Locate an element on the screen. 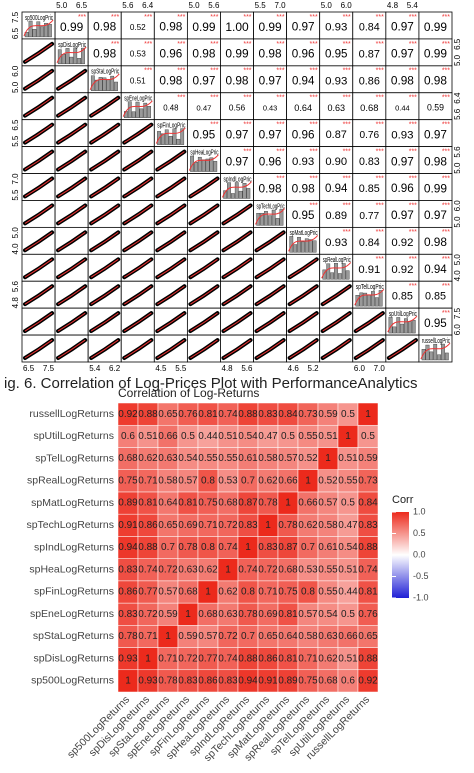 The height and width of the screenshot is (773, 474). correlation-label: 0.89 is located at coordinates (336, 216).